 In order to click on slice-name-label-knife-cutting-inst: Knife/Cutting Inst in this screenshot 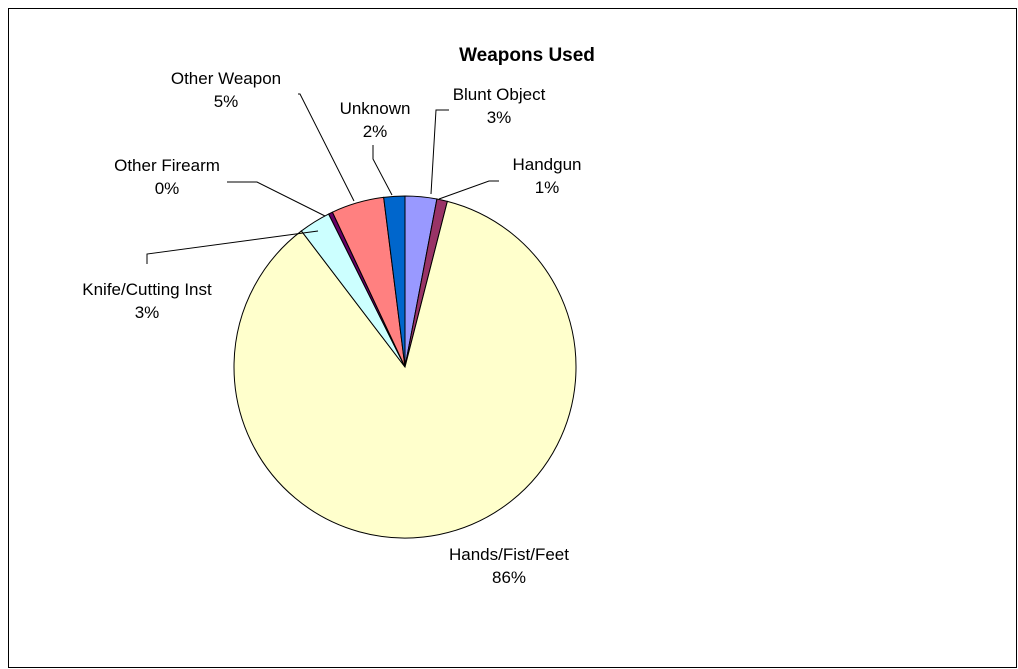, I will do `click(147, 289)`.